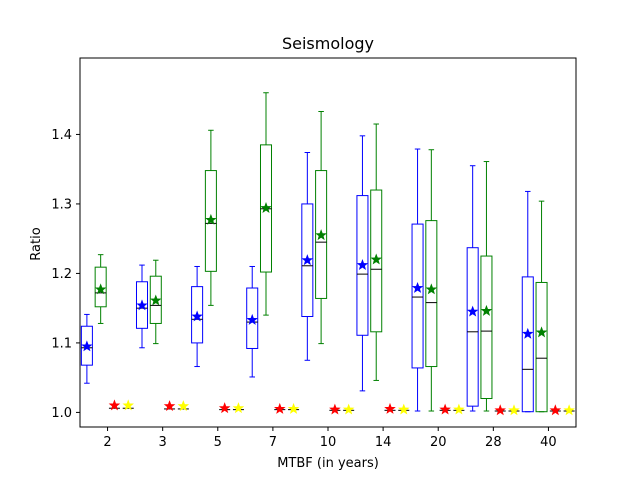 This screenshot has width=640, height=480. What do you see at coordinates (61, 343) in the screenshot?
I see `y-tick-label: 1.1` at bounding box center [61, 343].